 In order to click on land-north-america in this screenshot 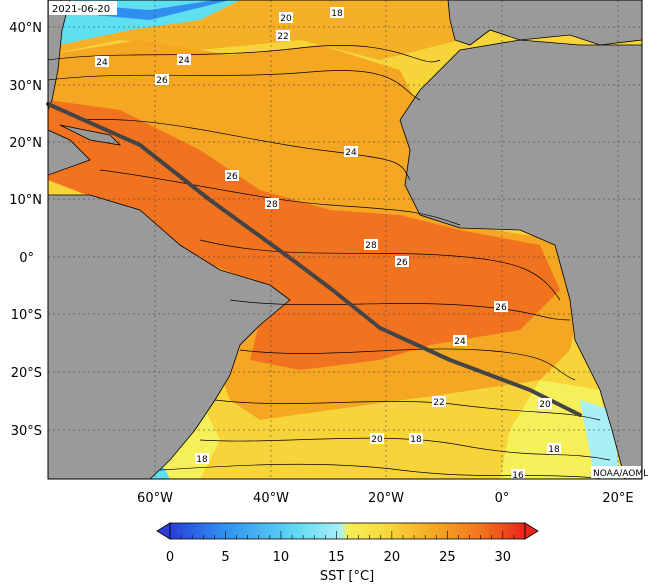, I will do `click(59, 55)`.